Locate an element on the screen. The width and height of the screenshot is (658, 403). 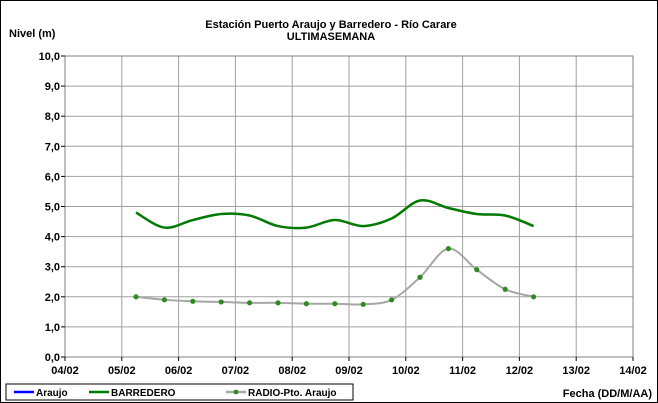
x-axis-title: Fecha (DD/M/AA) is located at coordinates (608, 394).